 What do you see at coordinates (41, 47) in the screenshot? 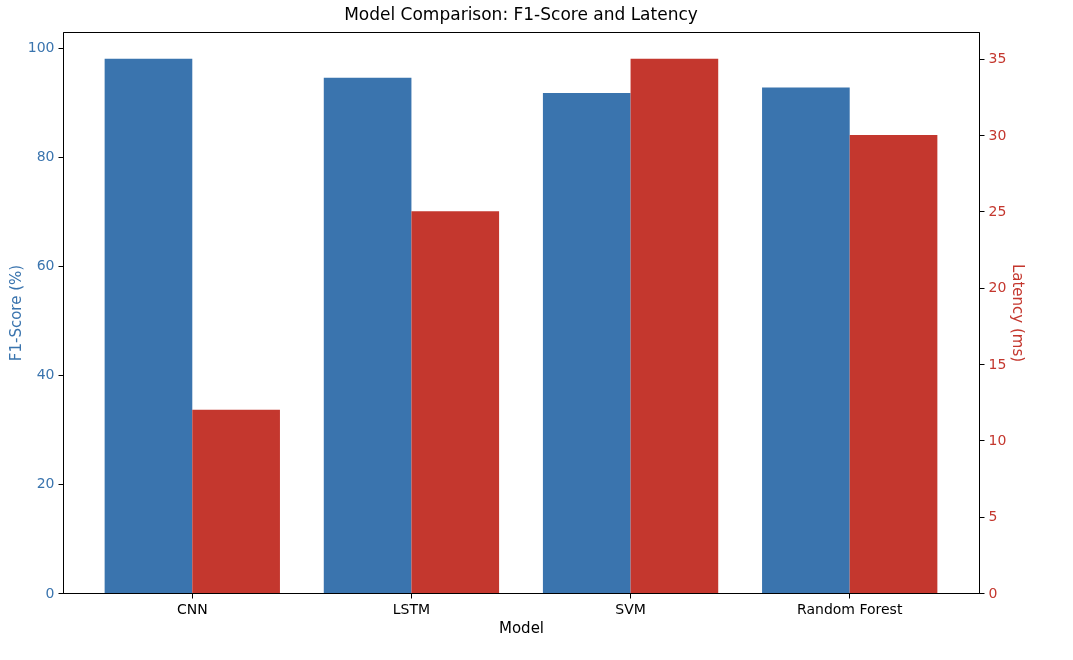
I see `y-tick-label: 100` at bounding box center [41, 47].